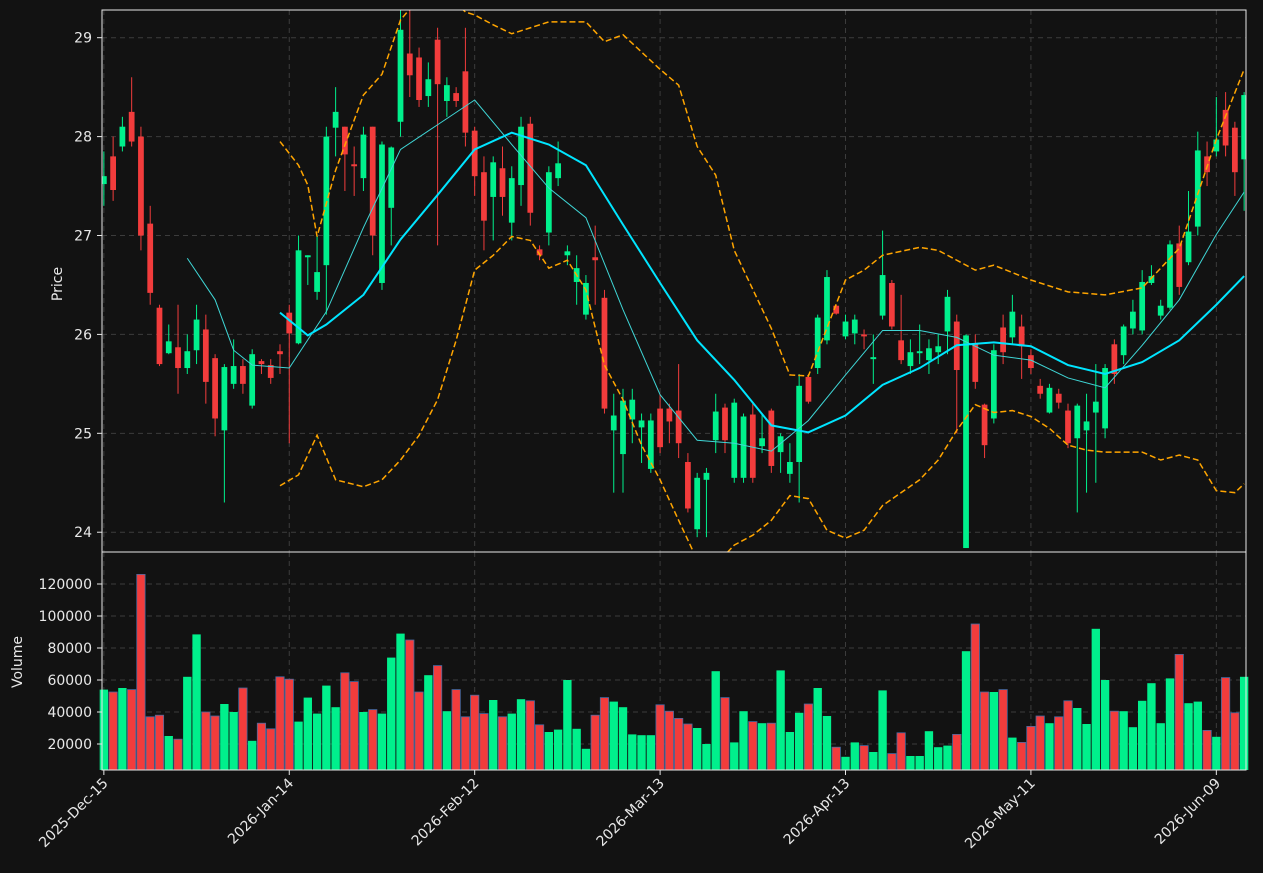  I want to click on y-tick-label: 24, so click(83, 533).